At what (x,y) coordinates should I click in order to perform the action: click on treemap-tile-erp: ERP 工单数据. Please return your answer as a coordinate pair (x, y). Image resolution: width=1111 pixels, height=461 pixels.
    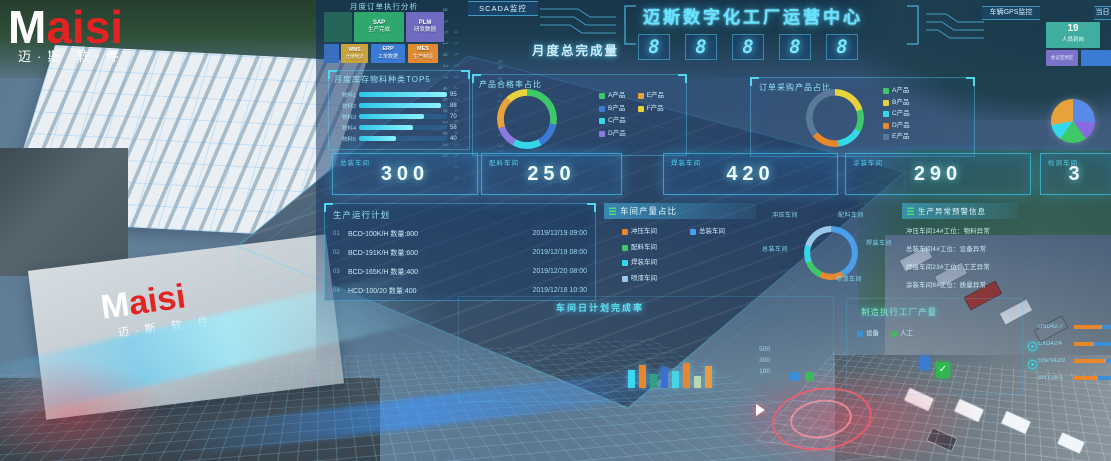
    Looking at the image, I should click on (388, 53).